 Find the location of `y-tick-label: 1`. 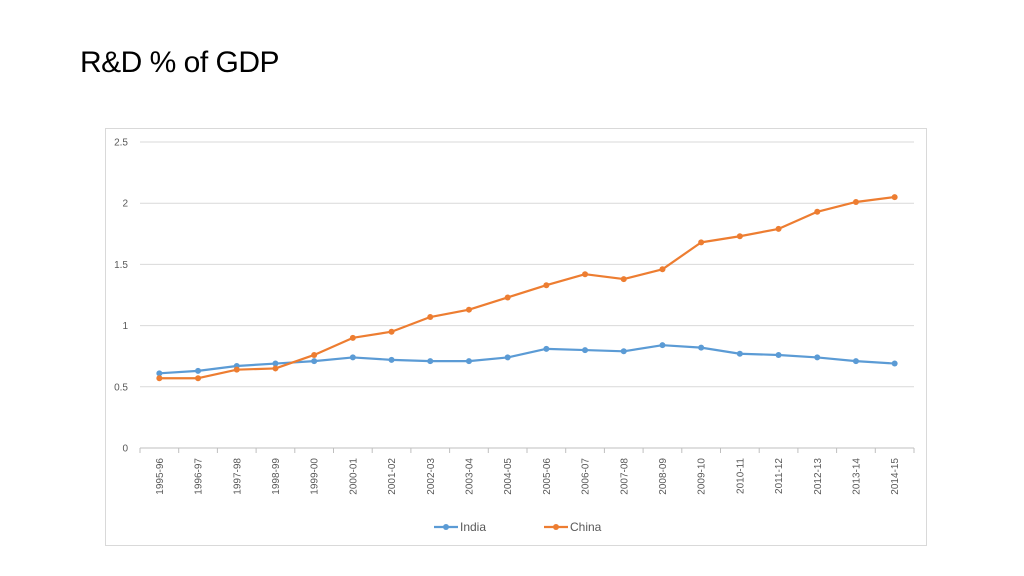

y-tick-label: 1 is located at coordinates (125, 326).